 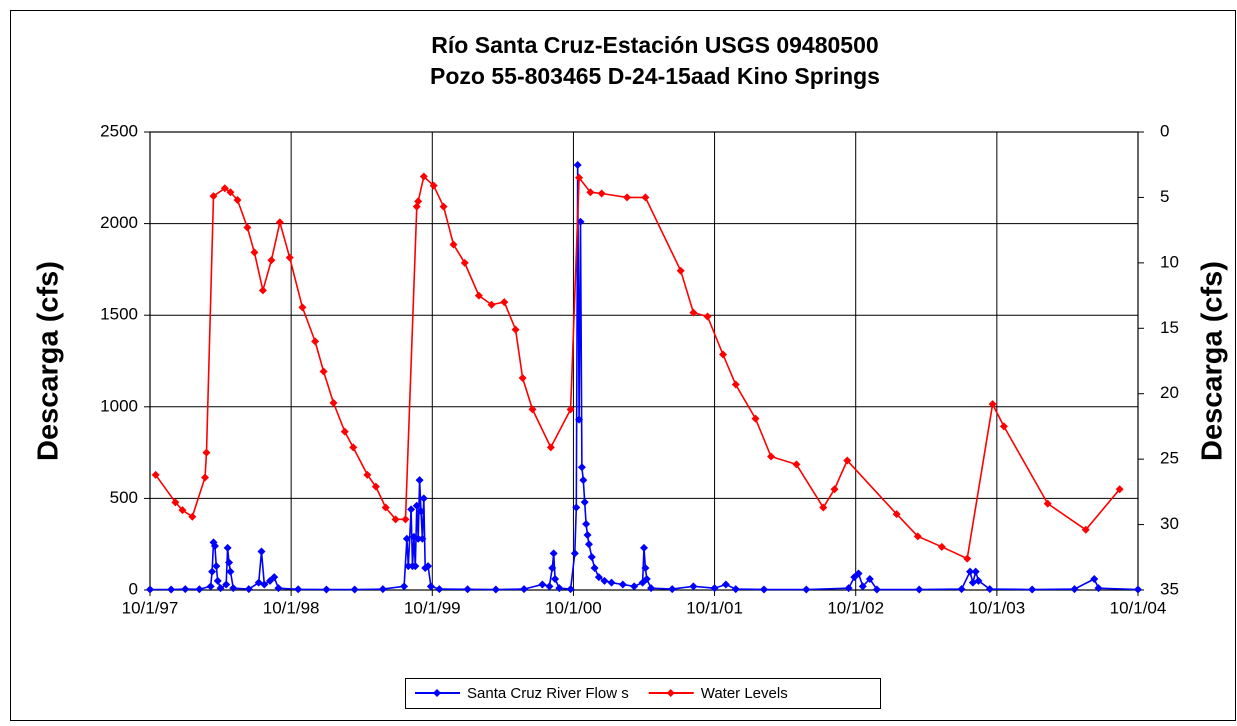 I want to click on legend-label: Water Levels, so click(x=744, y=693).